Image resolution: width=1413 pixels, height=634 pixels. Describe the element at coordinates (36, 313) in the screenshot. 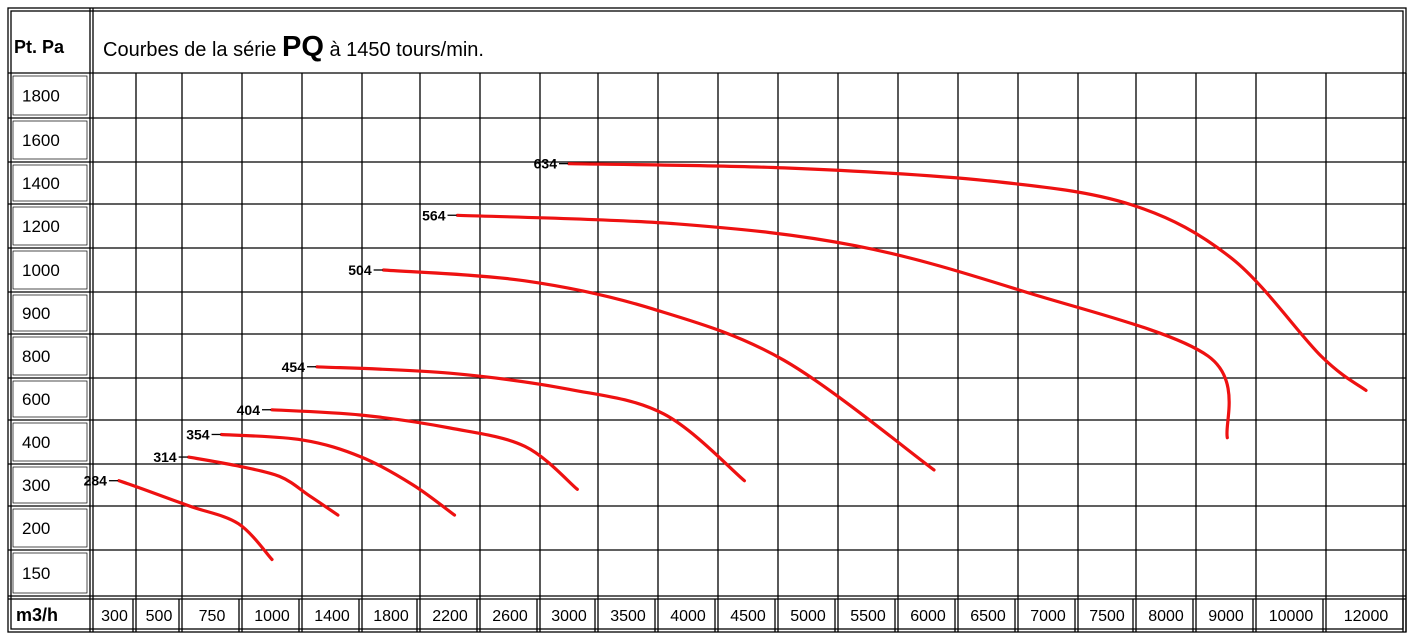

I see `y-tick-label: 900` at that location.